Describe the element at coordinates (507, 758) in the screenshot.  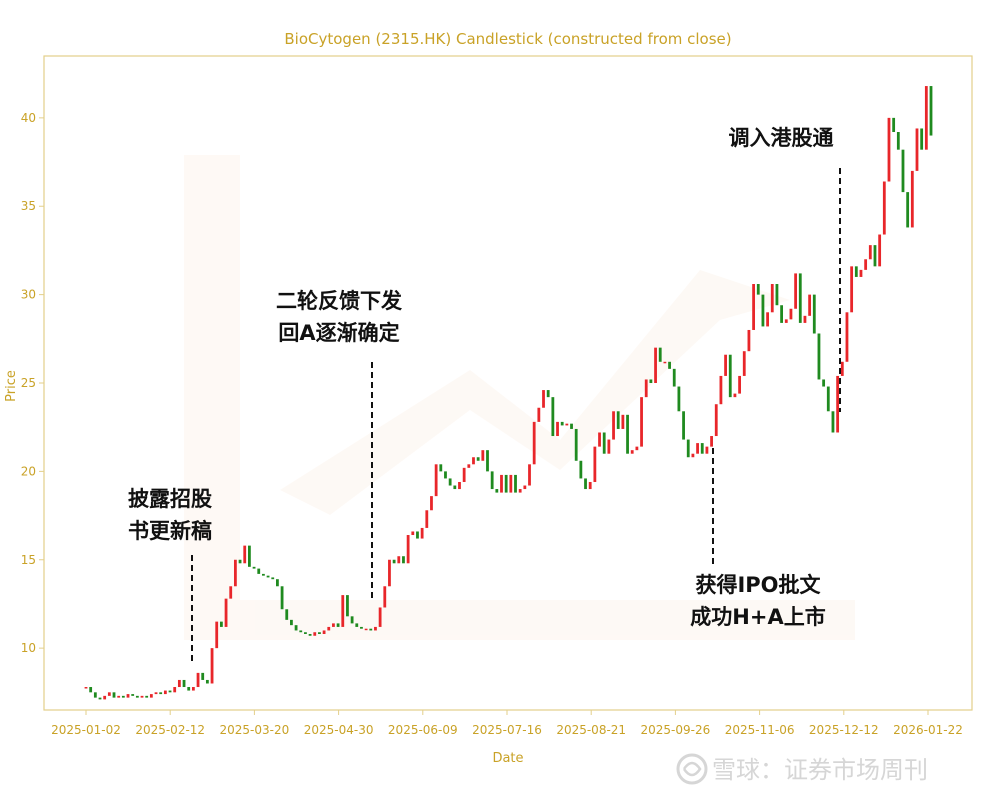
I see `x-axis-label: Date` at that location.